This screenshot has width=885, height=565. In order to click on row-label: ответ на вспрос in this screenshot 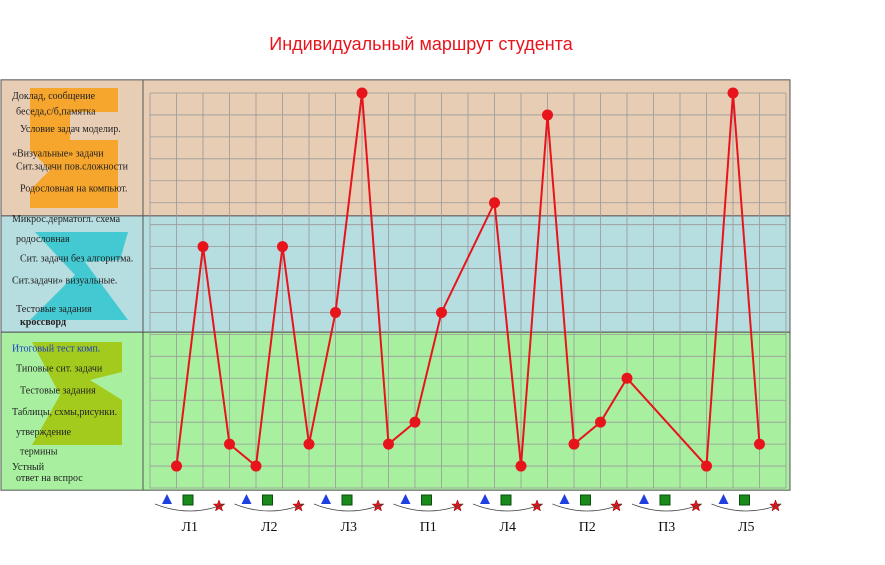, I will do `click(49, 478)`.